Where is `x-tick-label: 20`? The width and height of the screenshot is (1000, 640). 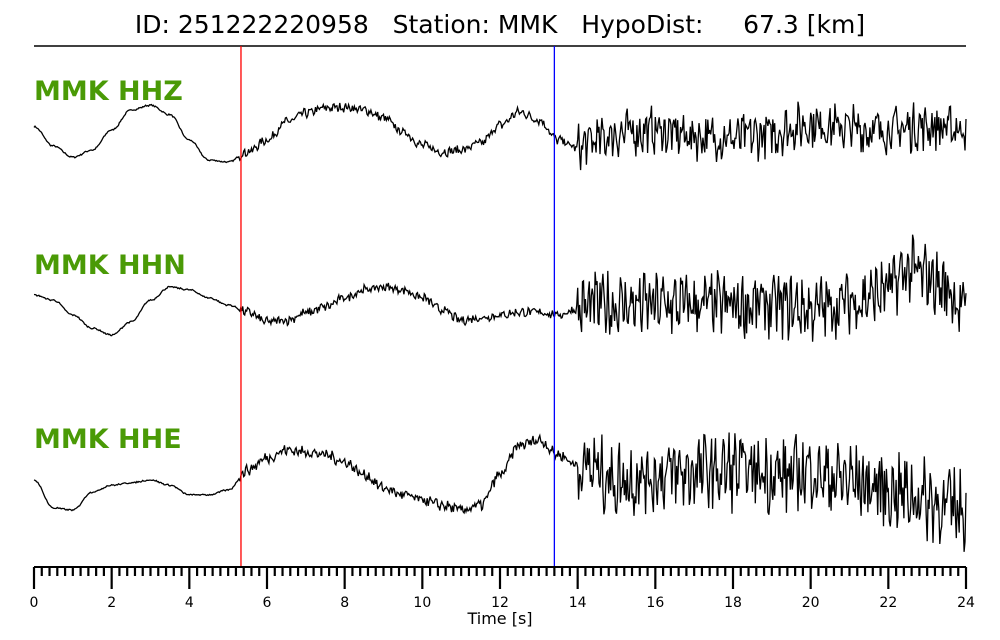
x-tick-label: 20 is located at coordinates (811, 603).